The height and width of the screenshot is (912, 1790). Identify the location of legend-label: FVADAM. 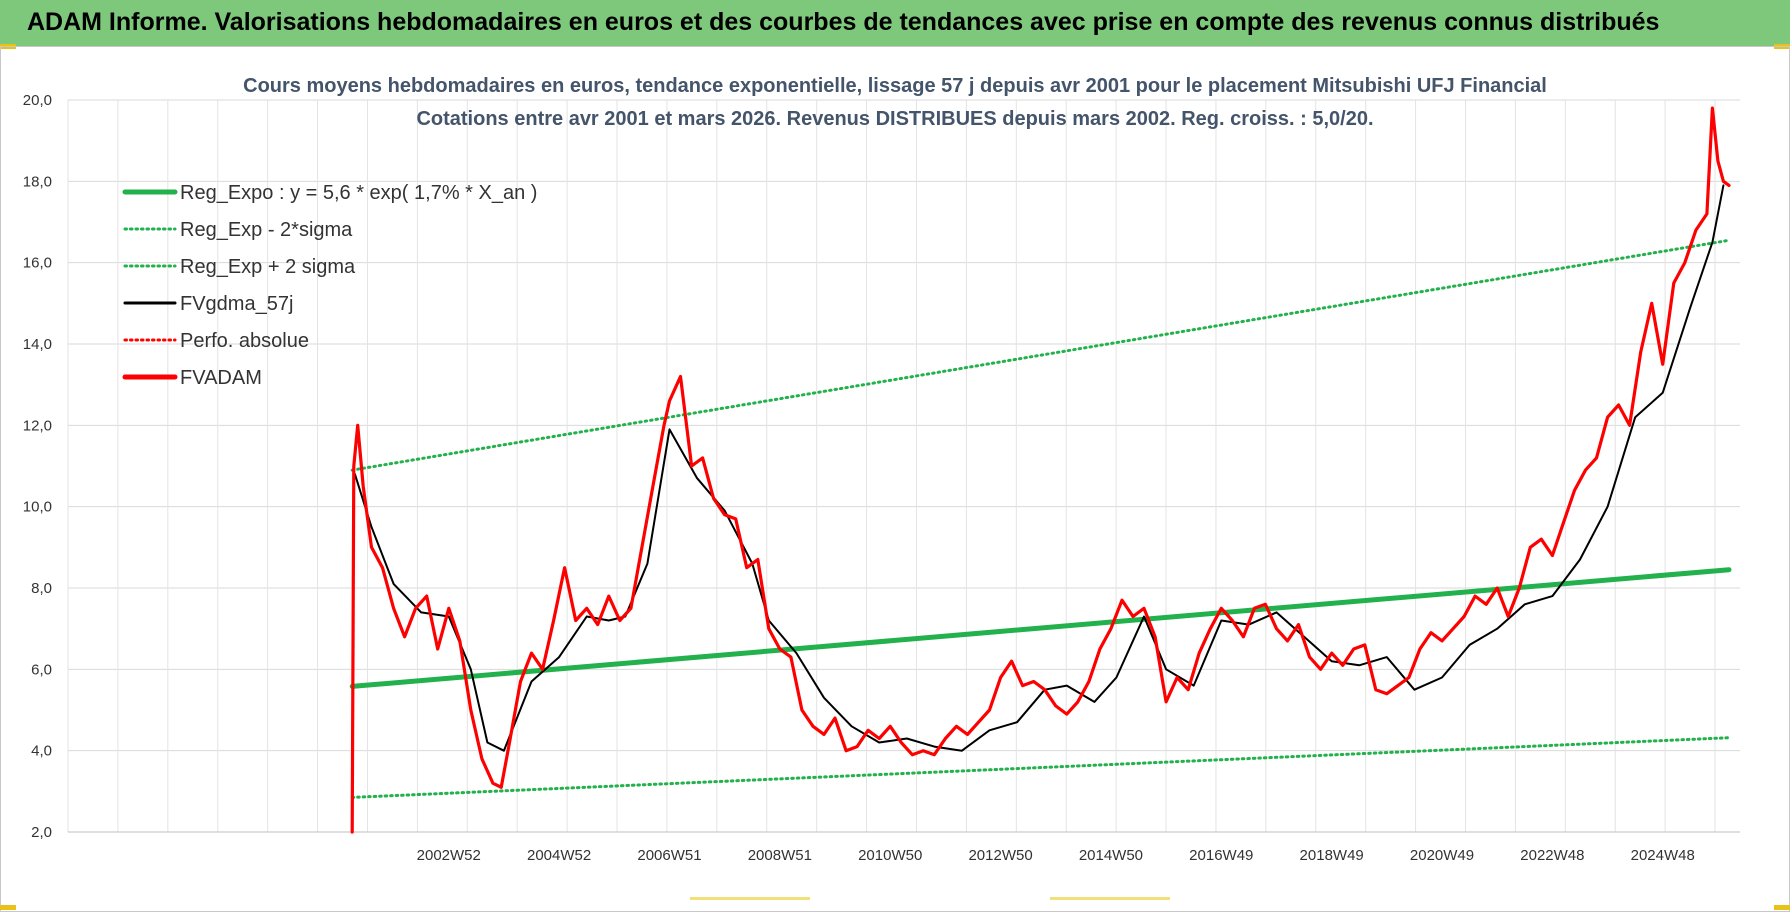
(221, 378).